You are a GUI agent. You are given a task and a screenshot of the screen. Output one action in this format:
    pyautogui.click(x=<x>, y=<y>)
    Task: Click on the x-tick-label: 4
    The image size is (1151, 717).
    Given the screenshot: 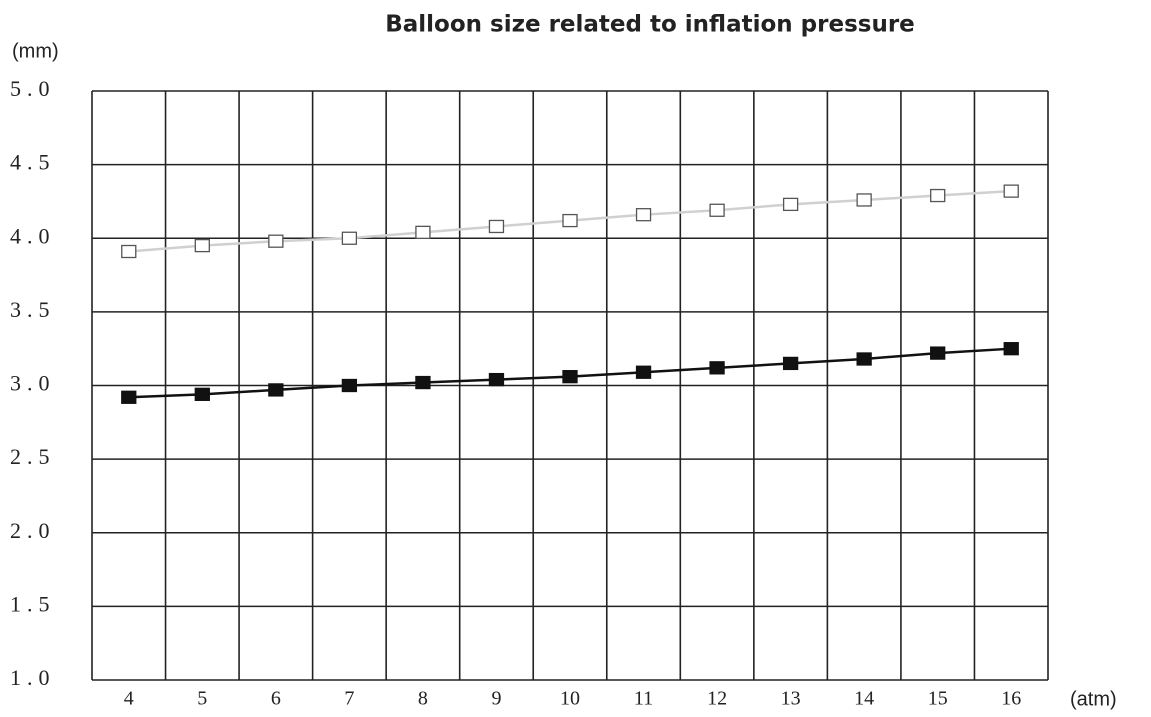 What is the action you would take?
    pyautogui.click(x=129, y=699)
    